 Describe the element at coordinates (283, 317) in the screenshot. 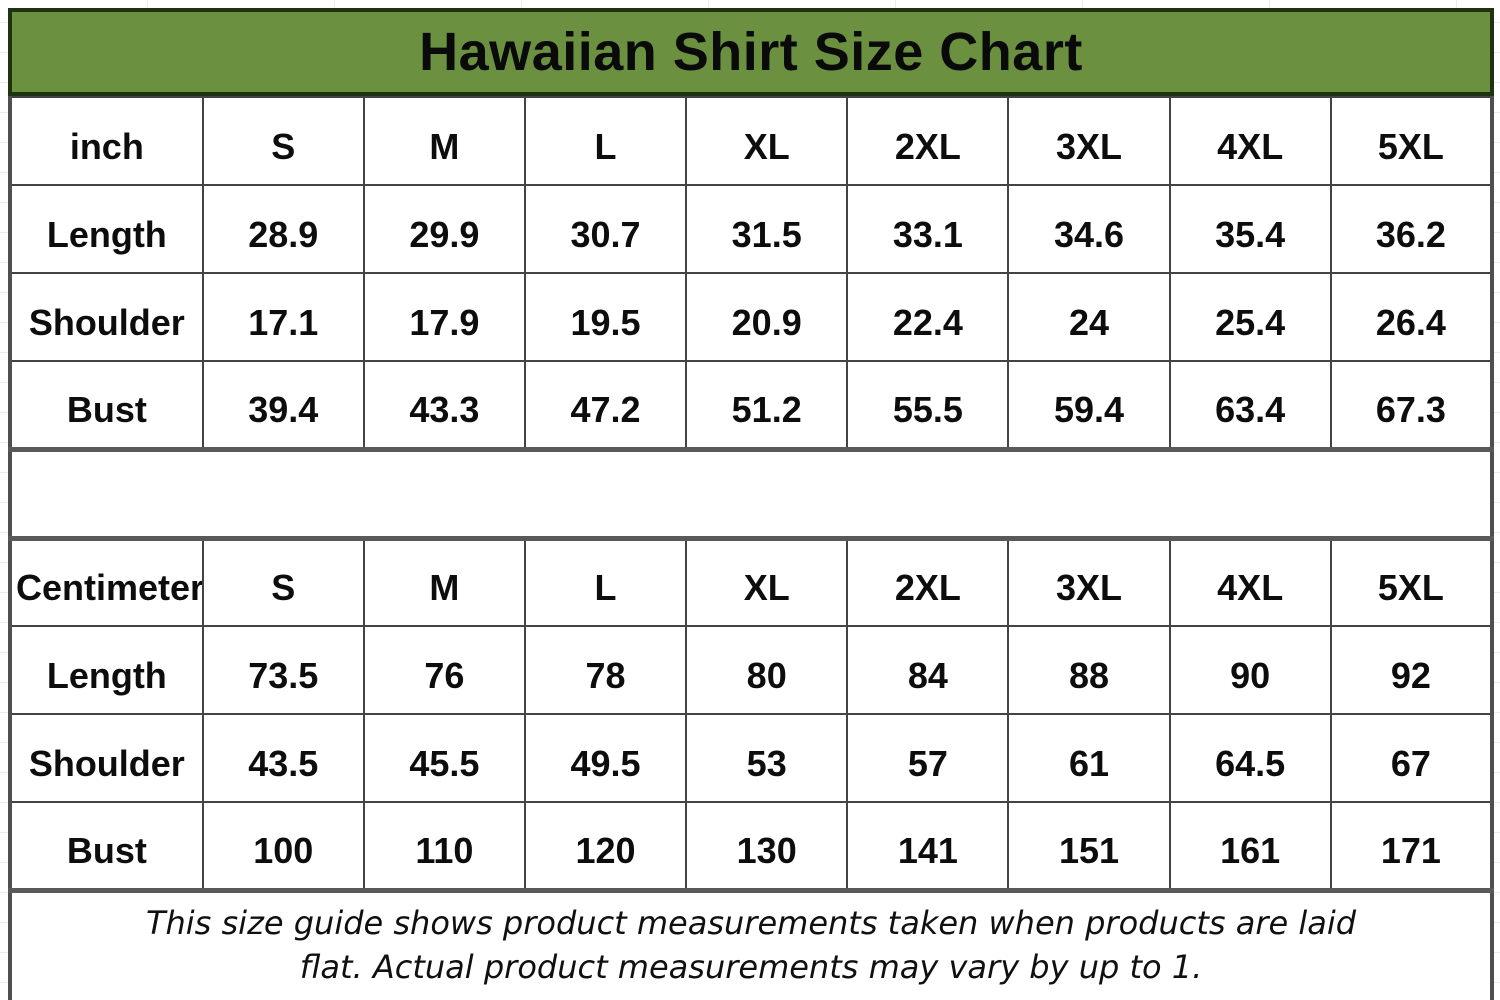

I see `measurement-value-cell: 17.1` at that location.